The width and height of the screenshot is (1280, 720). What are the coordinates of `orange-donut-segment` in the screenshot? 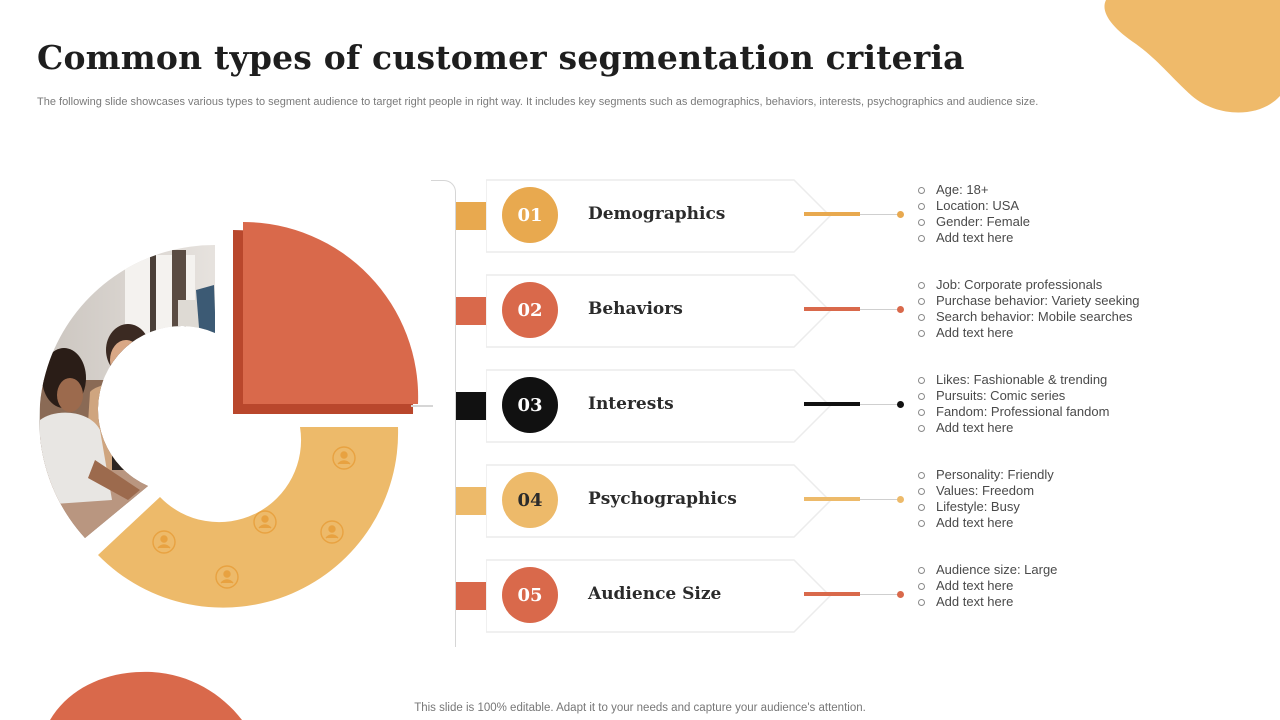 It's located at (248, 517).